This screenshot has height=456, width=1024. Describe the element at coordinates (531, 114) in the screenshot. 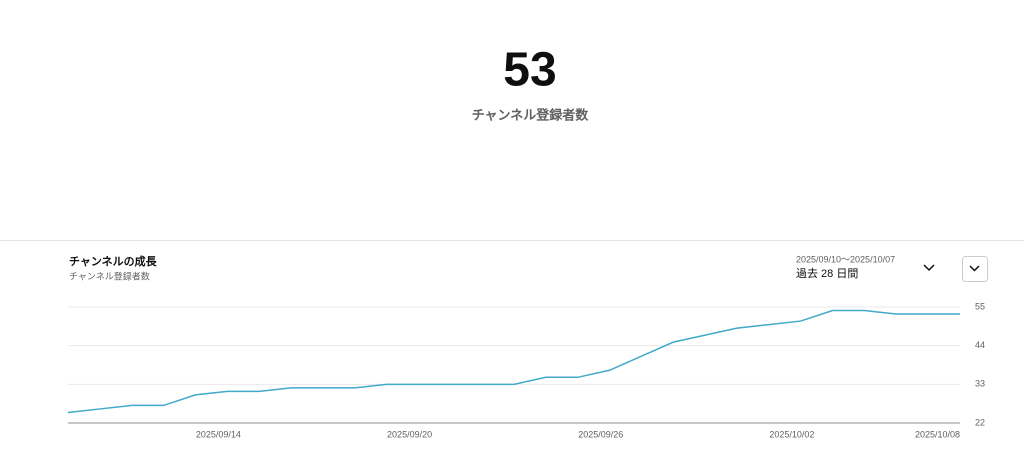

I see `metric-label: チャンネル登録者数` at that location.